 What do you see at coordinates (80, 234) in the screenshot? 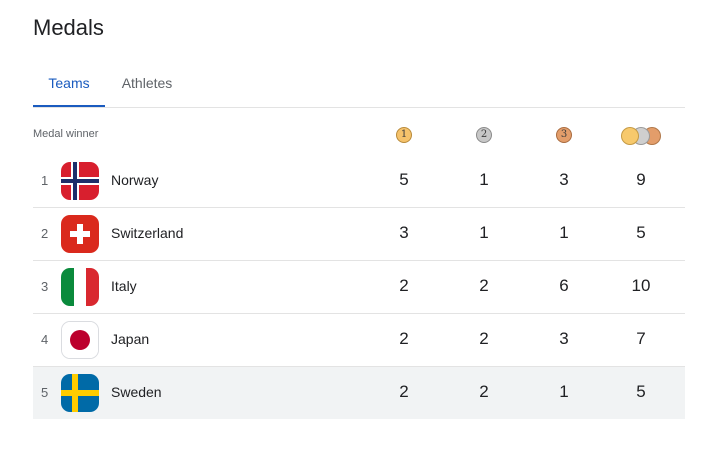
I see `switzerland-flag-icon` at bounding box center [80, 234].